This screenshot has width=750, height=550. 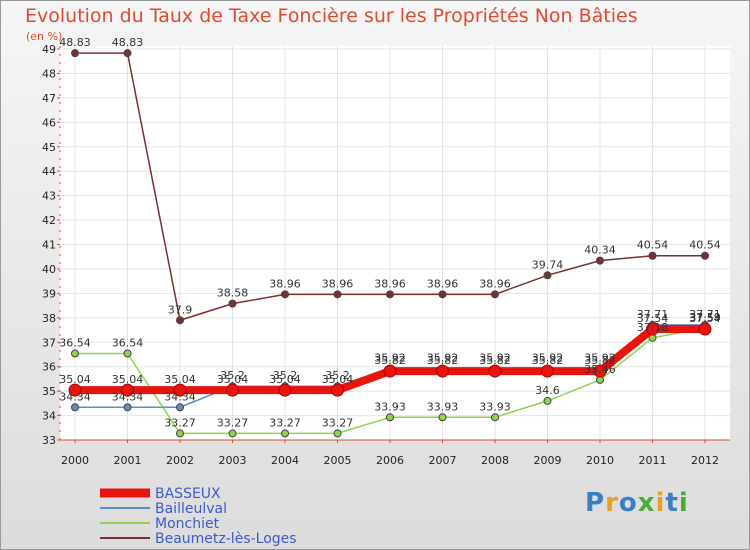 I want to click on legend-label: Monchiet, so click(x=187, y=524).